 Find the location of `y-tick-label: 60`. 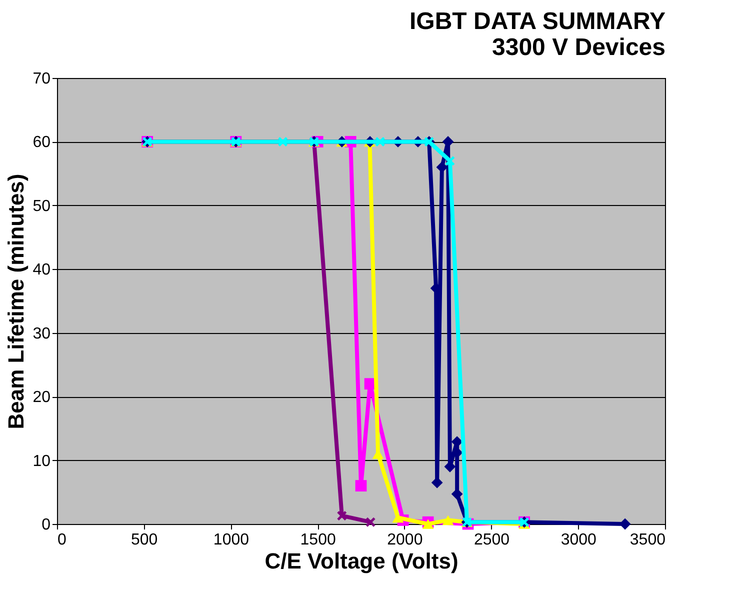

y-tick-label: 60 is located at coordinates (41, 143).